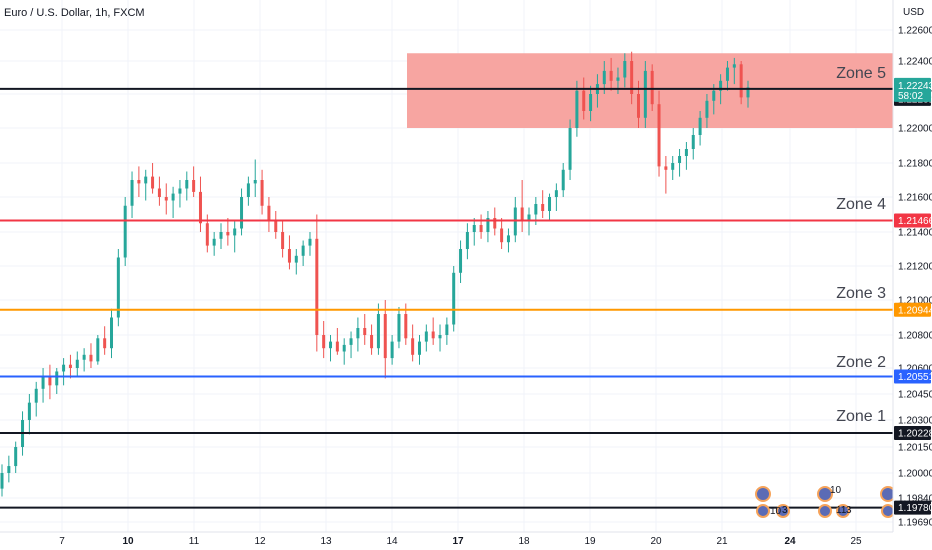  What do you see at coordinates (915, 267) in the screenshot?
I see `y-tick-label: 1.21200` at bounding box center [915, 267].